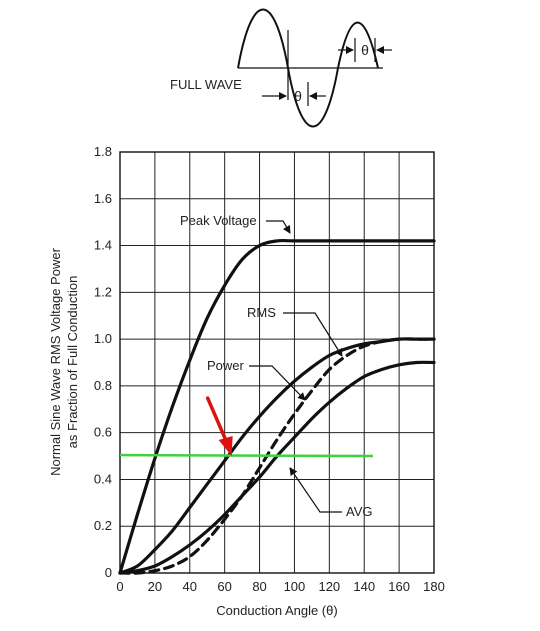 The image size is (540, 631). Describe the element at coordinates (295, 586) in the screenshot. I see `x-tick-label: 100` at that location.